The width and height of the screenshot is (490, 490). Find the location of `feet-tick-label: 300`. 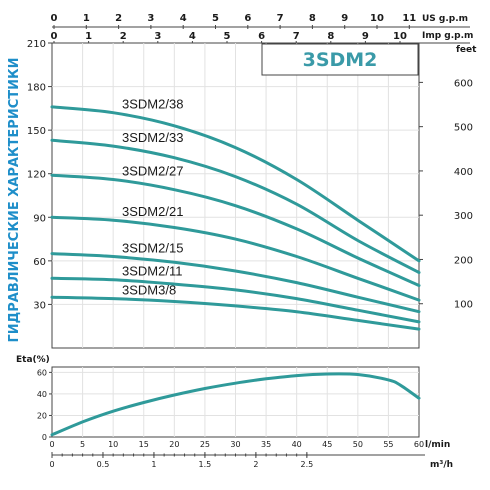

feet-tick-label: 300 is located at coordinates (463, 216).